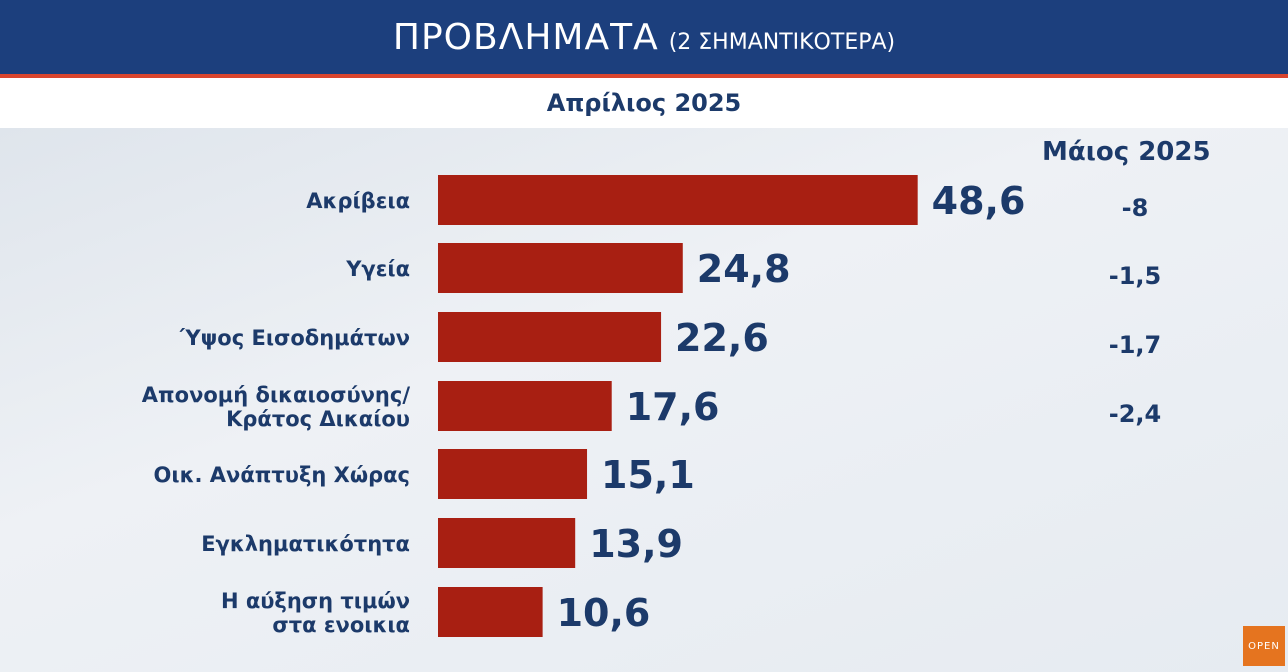  I want to click on title-bar, so click(644, 39).